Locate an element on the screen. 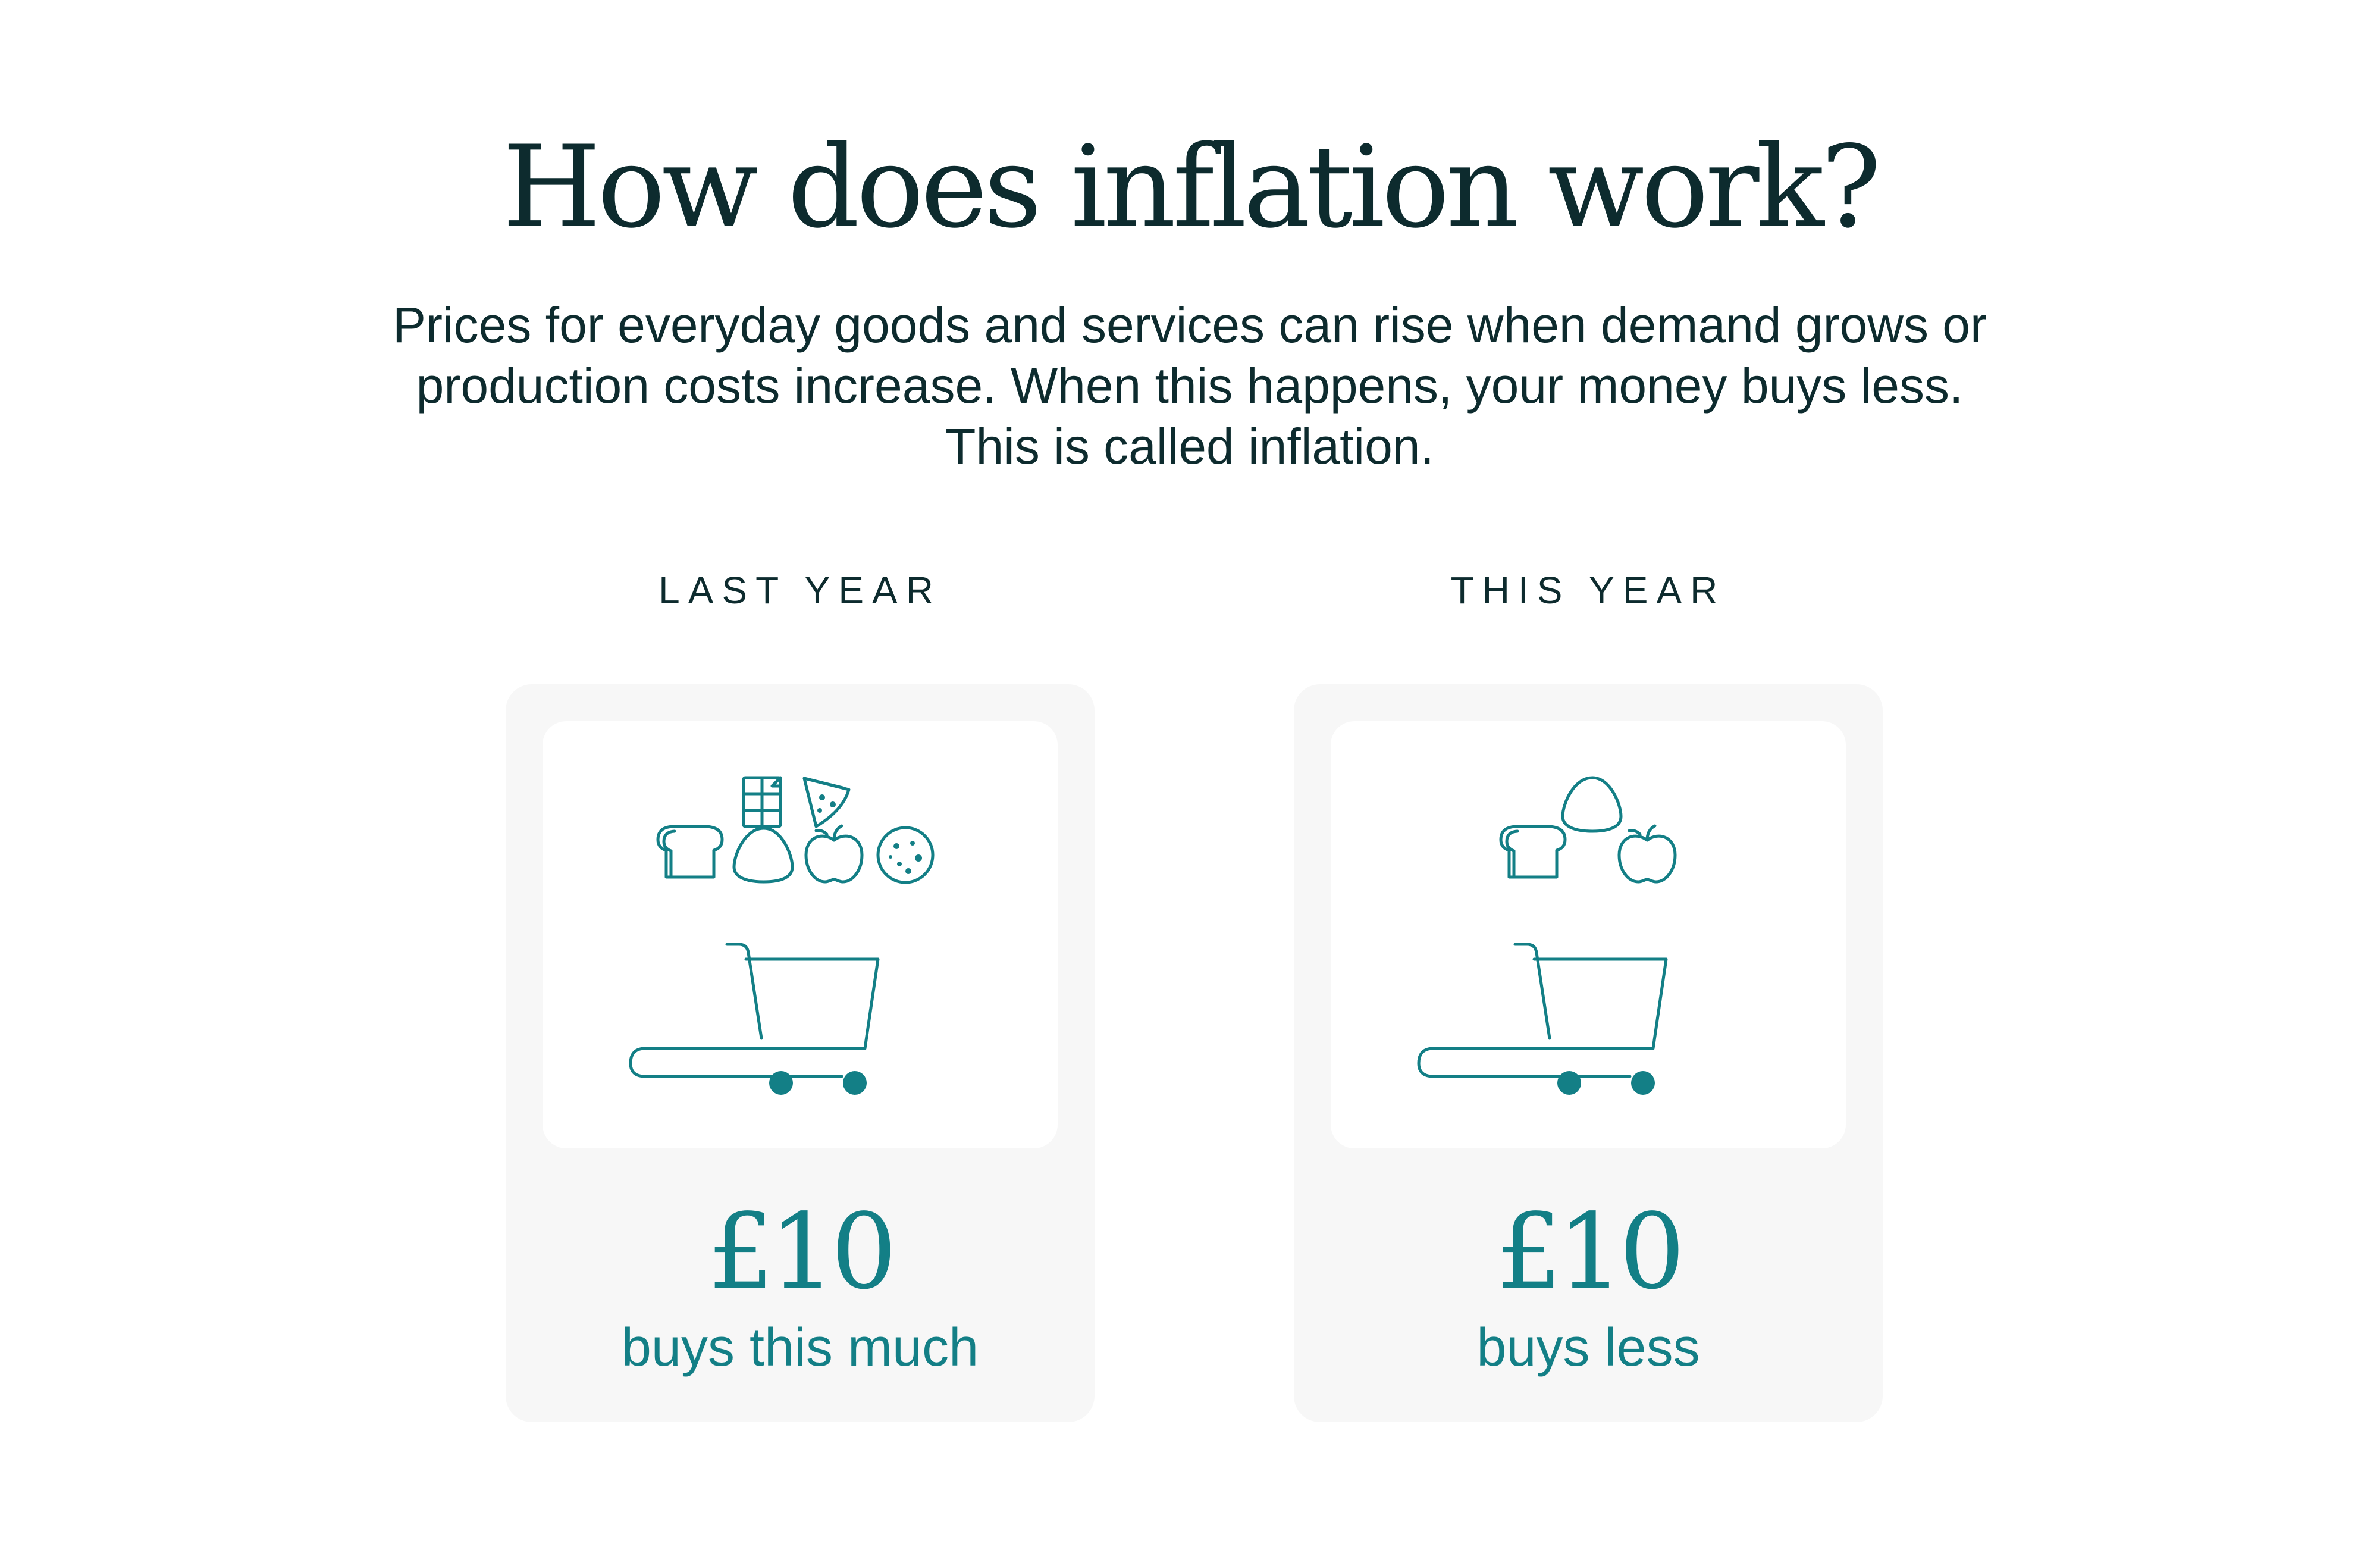 The width and height of the screenshot is (2380, 1553). this-year-amount: £10 is located at coordinates (1590, 1252).